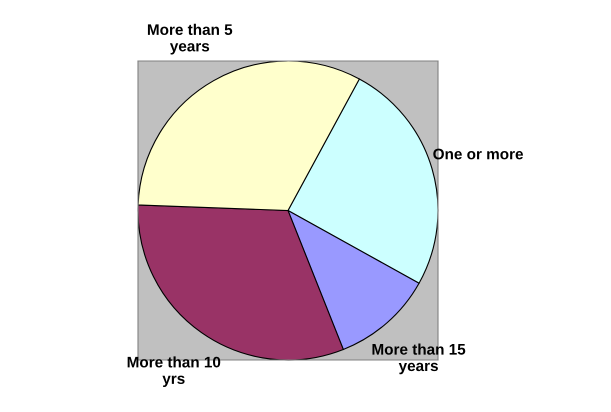 This screenshot has width=611, height=412. I want to click on slice-label: More than 15 years, so click(419, 358).